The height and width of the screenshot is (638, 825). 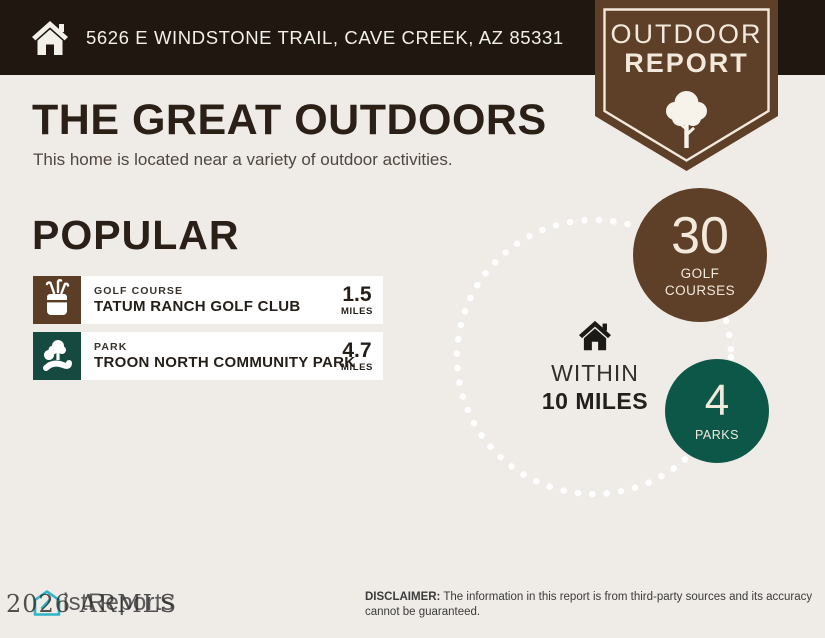 What do you see at coordinates (57, 297) in the screenshot?
I see `golf-bag-icon` at bounding box center [57, 297].